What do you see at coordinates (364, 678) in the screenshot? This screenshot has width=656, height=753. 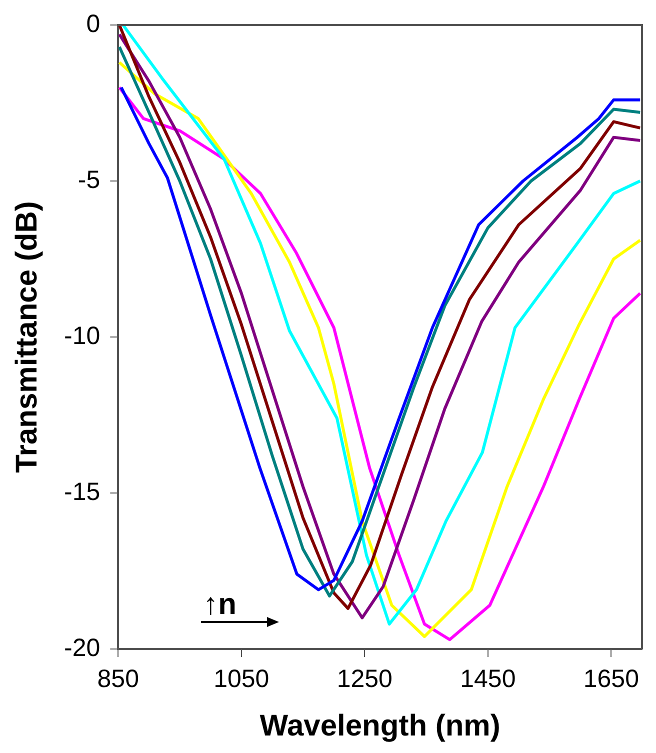 I see `x-tick-label: 1250` at bounding box center [364, 678].